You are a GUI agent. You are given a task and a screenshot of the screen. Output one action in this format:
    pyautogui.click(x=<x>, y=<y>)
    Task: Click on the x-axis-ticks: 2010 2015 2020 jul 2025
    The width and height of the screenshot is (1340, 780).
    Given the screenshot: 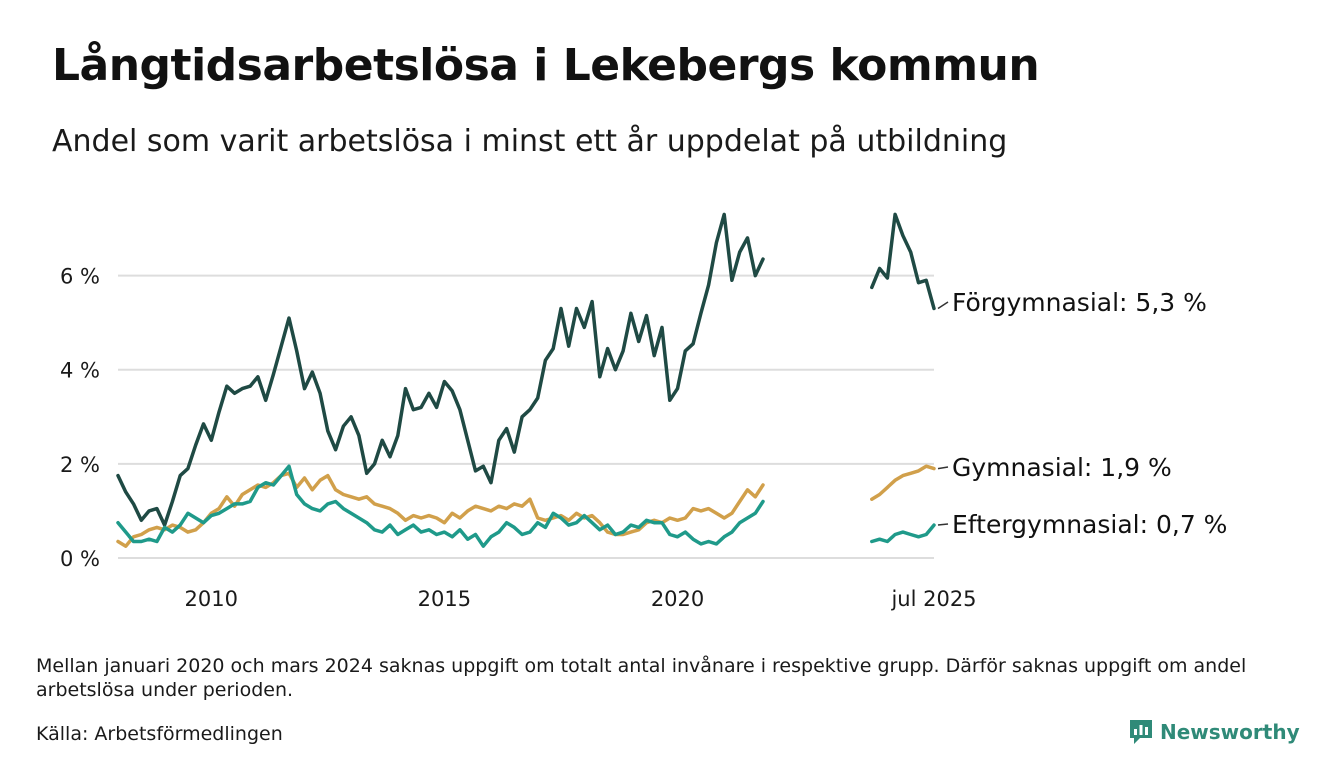 What is the action you would take?
    pyautogui.click(x=581, y=599)
    